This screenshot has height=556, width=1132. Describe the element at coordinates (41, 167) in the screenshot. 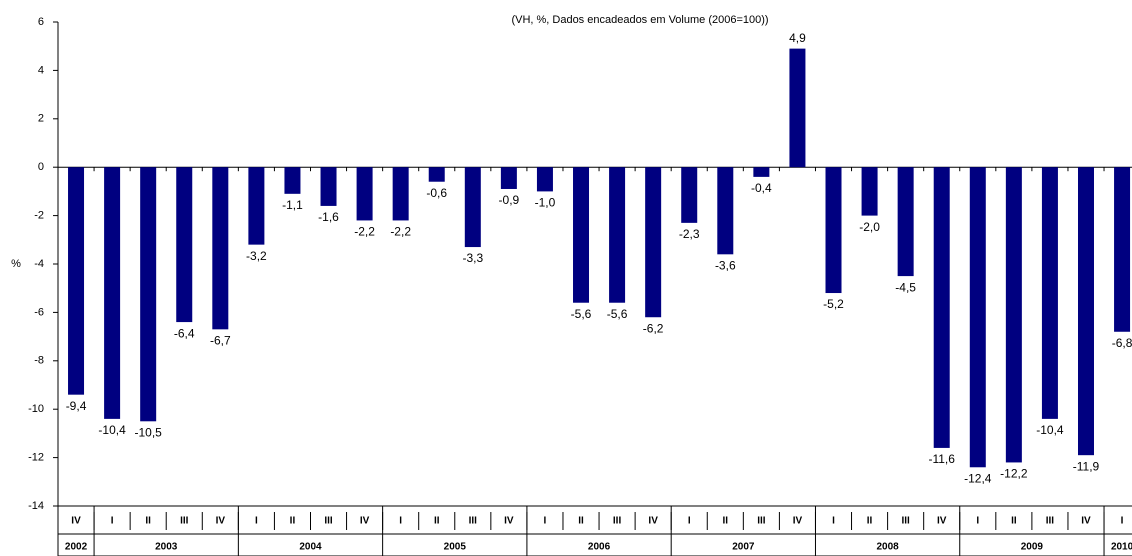

I see `y-tick-label: 0` at that location.